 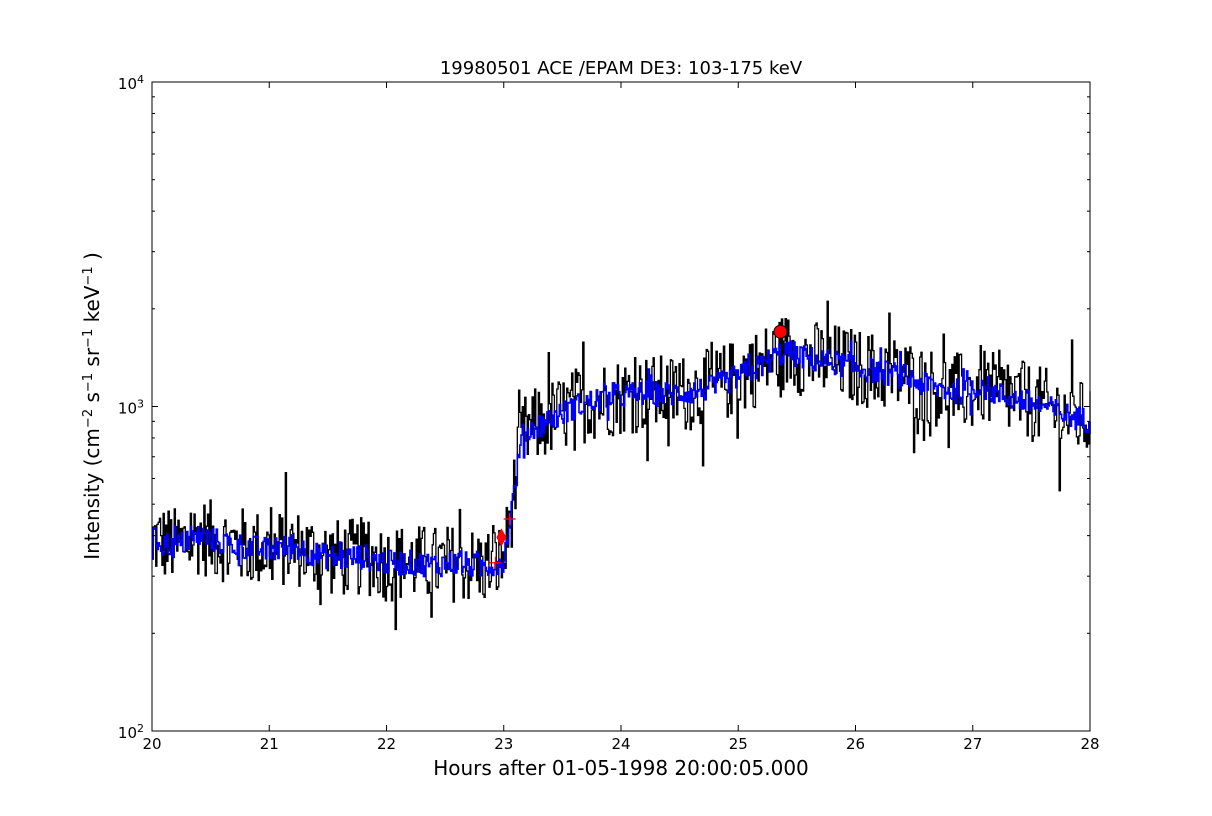 What do you see at coordinates (151, 744) in the screenshot?
I see `x-tick-label: 20` at bounding box center [151, 744].